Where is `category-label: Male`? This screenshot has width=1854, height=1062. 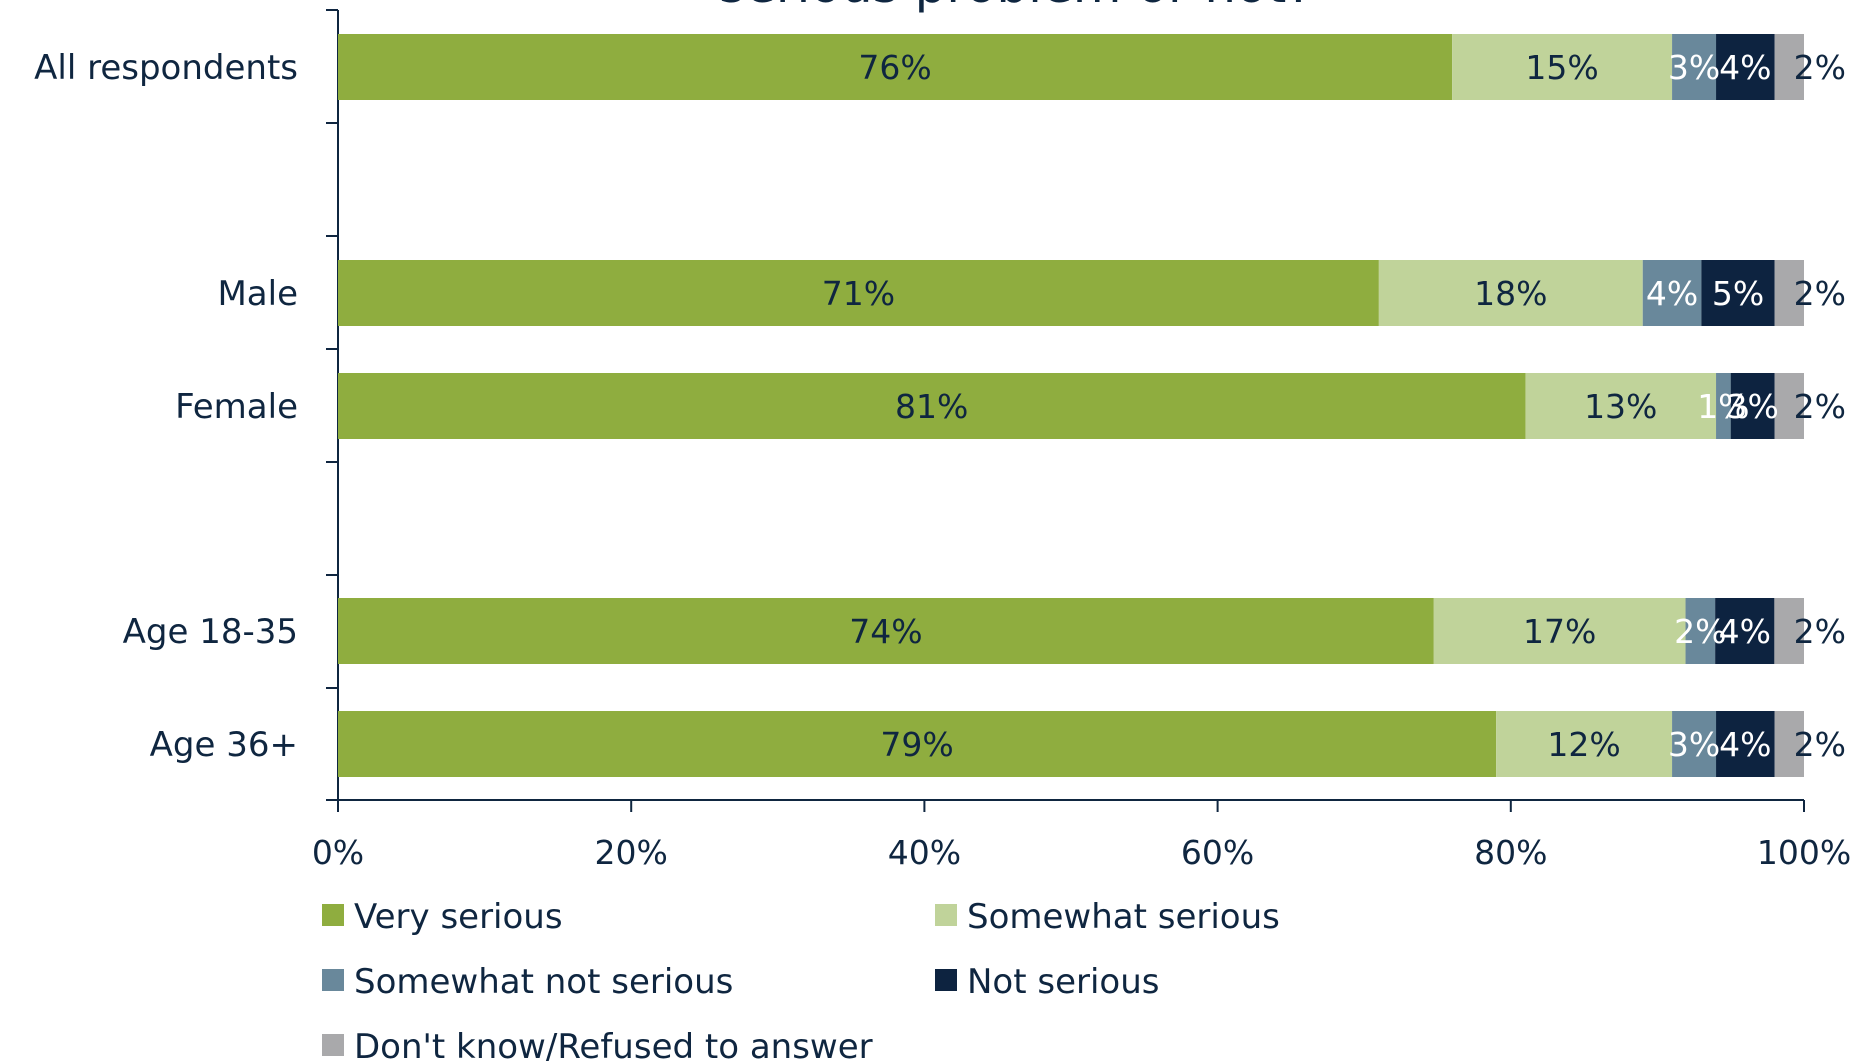
category-label: Male is located at coordinates (257, 294).